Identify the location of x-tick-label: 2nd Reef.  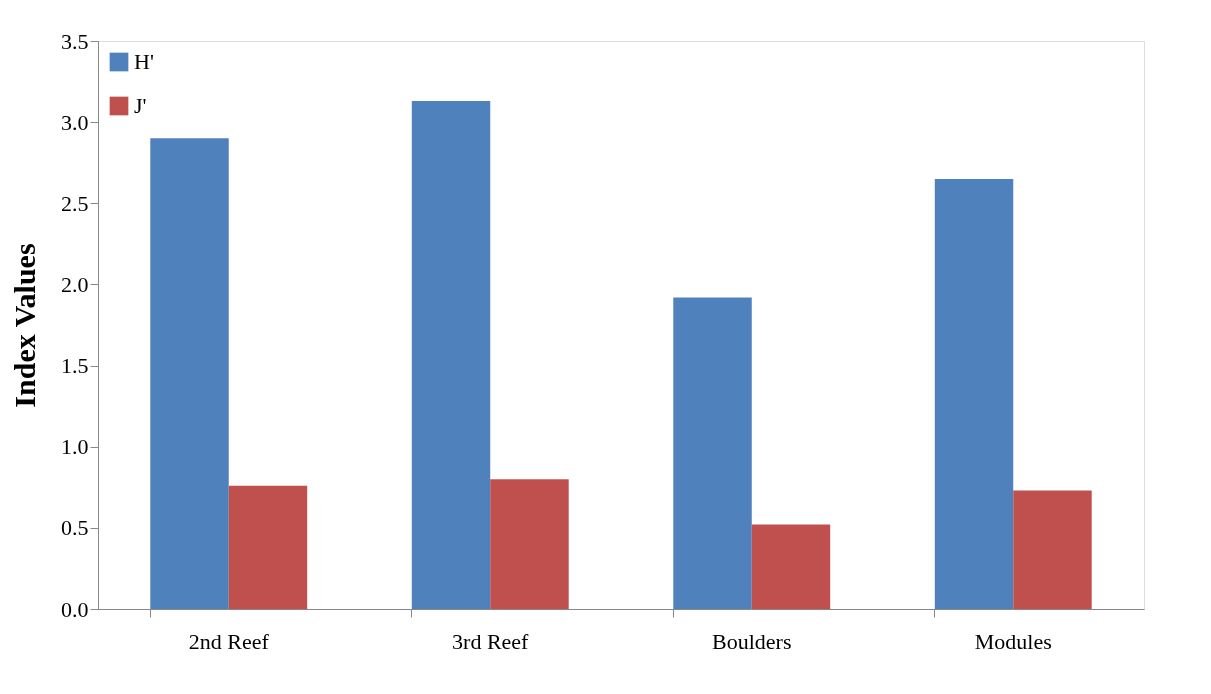
(229, 641).